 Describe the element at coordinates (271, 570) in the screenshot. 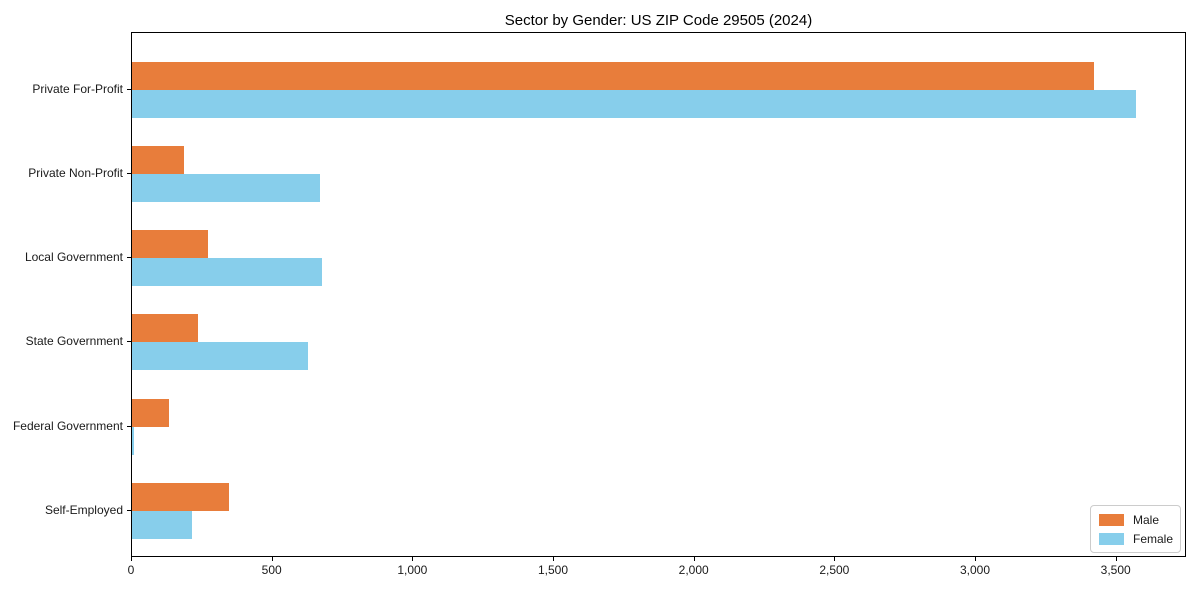

I see `x-tick-label: 500` at that location.